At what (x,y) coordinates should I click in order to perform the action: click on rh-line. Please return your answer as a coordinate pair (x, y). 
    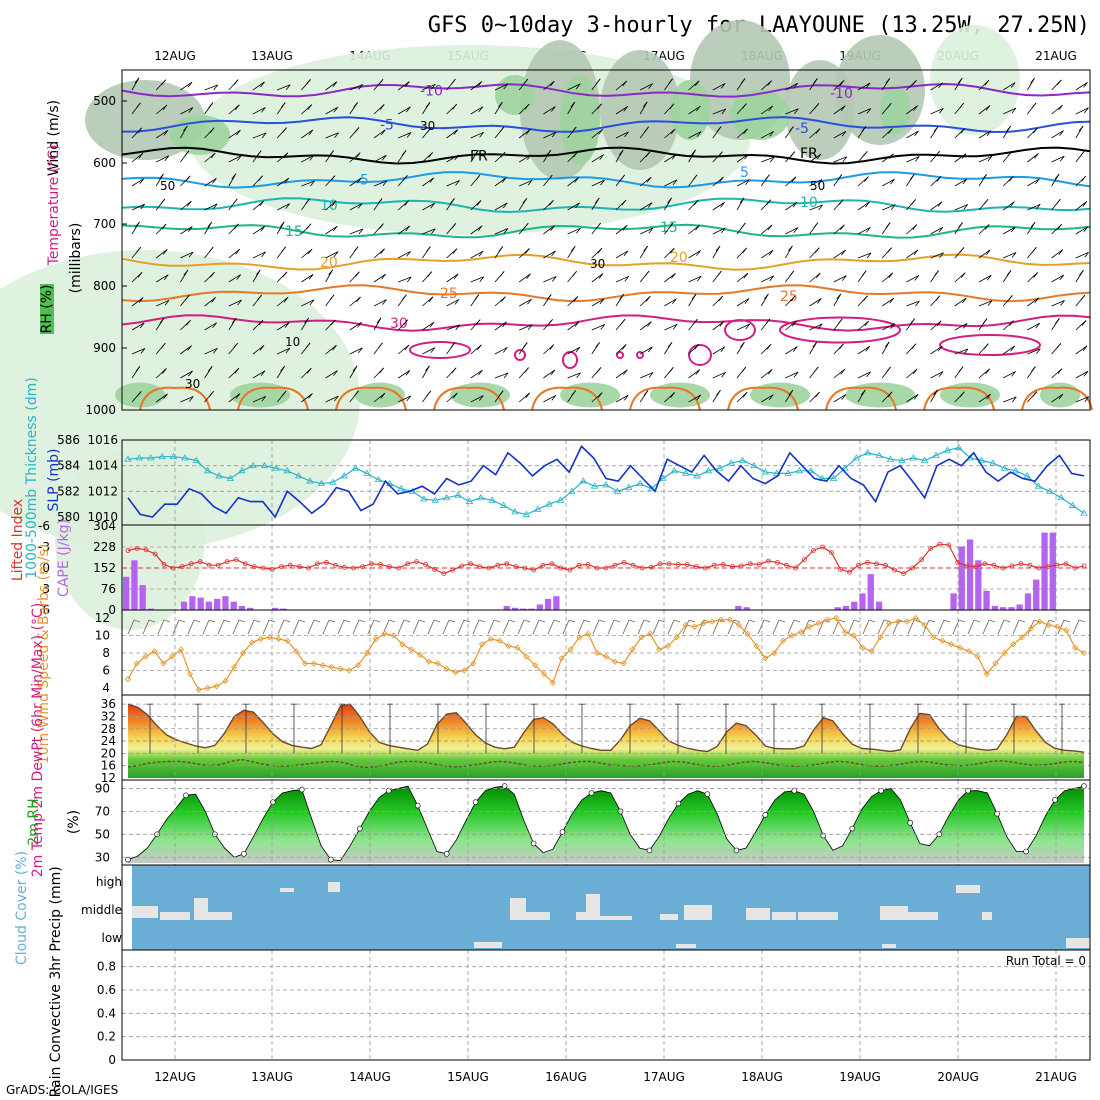
    Looking at the image, I should click on (606, 823).